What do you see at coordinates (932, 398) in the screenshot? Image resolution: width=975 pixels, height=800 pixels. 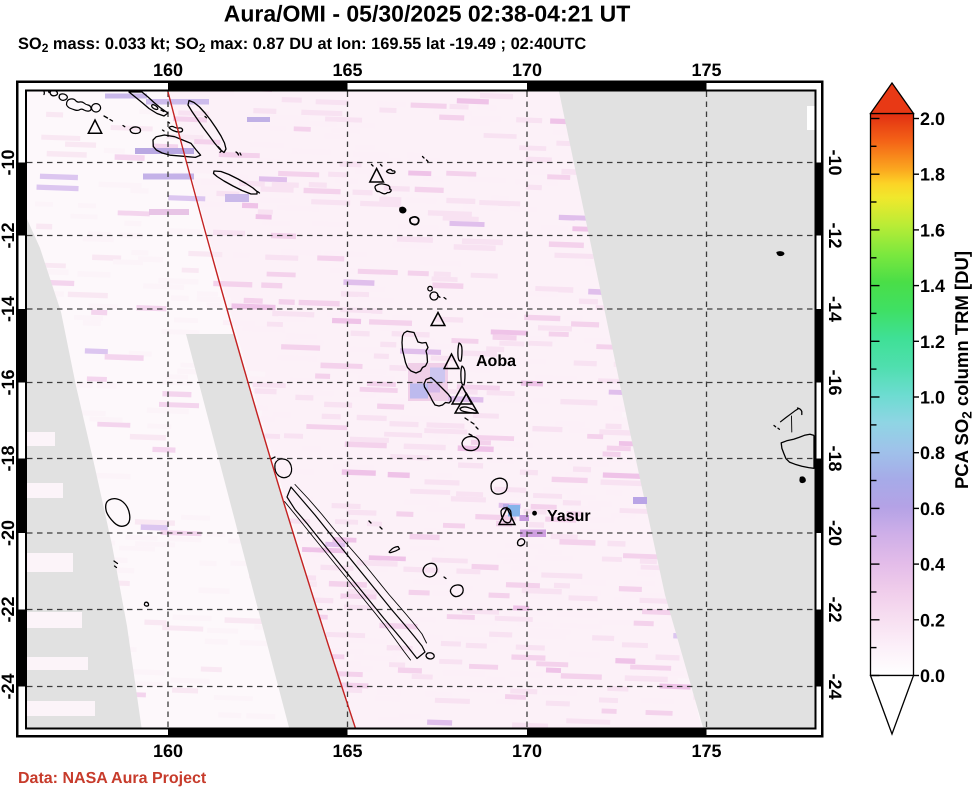 I see `svg-text: 1.0` at bounding box center [932, 398].